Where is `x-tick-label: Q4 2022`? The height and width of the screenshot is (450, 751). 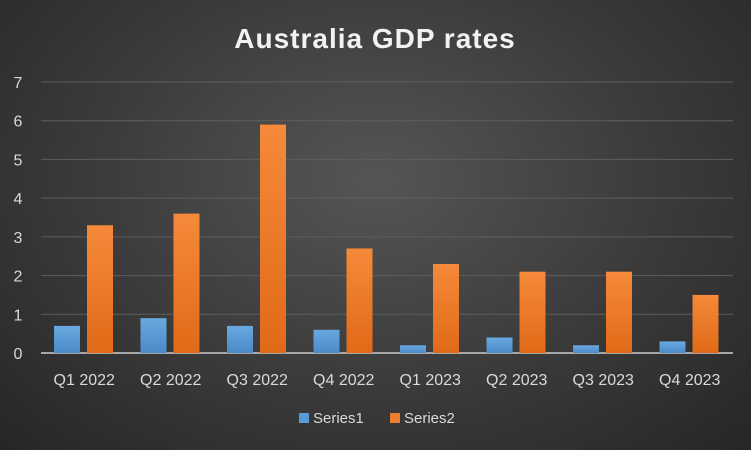
x-tick-label: Q4 2022 is located at coordinates (343, 380).